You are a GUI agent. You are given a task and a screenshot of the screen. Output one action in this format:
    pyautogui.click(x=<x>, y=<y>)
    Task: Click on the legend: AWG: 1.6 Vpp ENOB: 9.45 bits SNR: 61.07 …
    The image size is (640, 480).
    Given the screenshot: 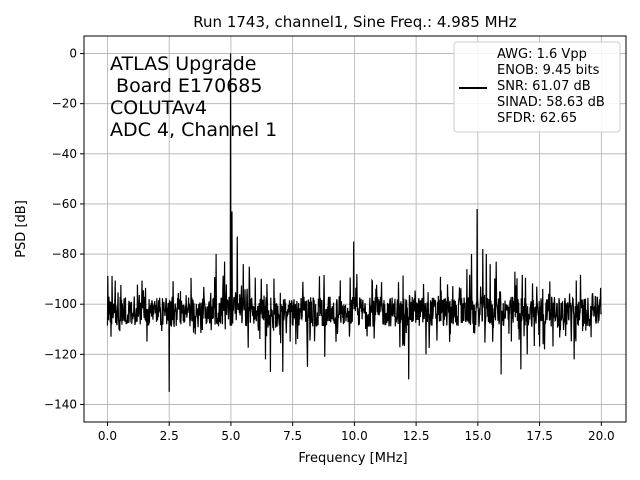 What is the action you would take?
    pyautogui.click(x=537, y=87)
    